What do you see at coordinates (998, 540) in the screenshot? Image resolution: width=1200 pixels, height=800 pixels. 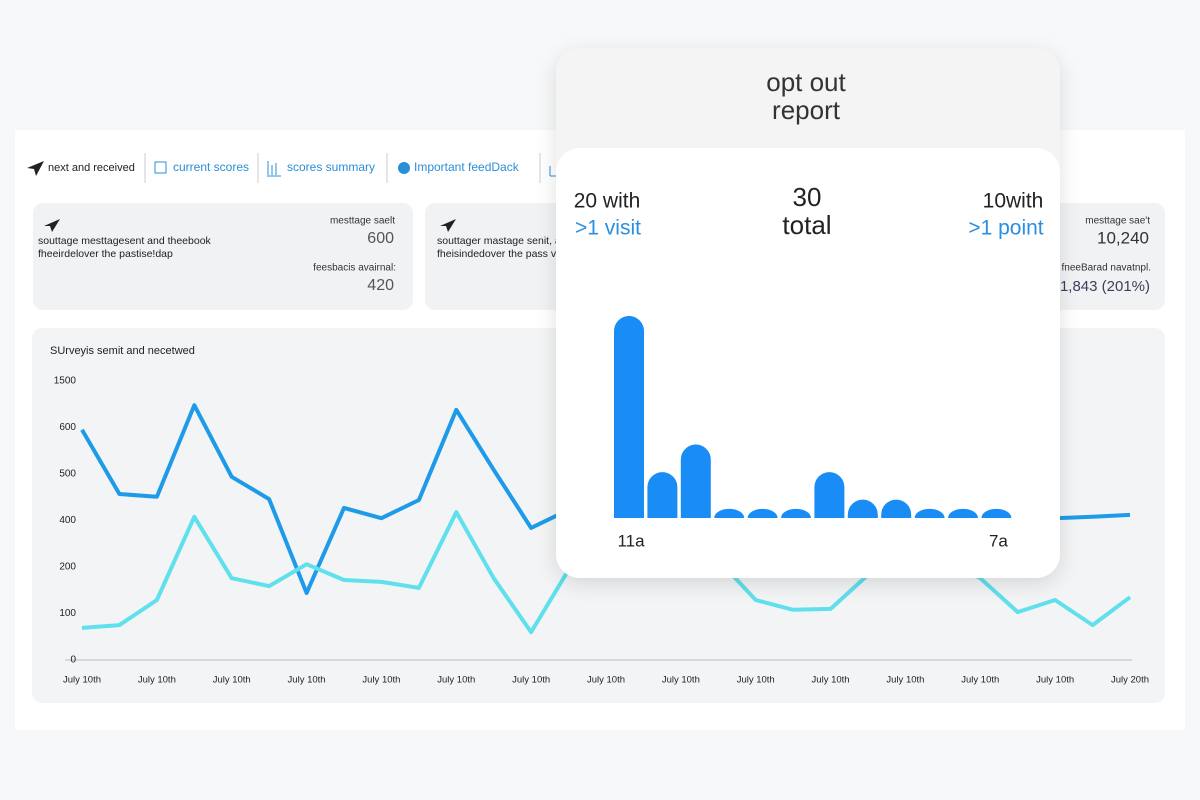 I see `x-tick-label: 7a` at bounding box center [998, 540].